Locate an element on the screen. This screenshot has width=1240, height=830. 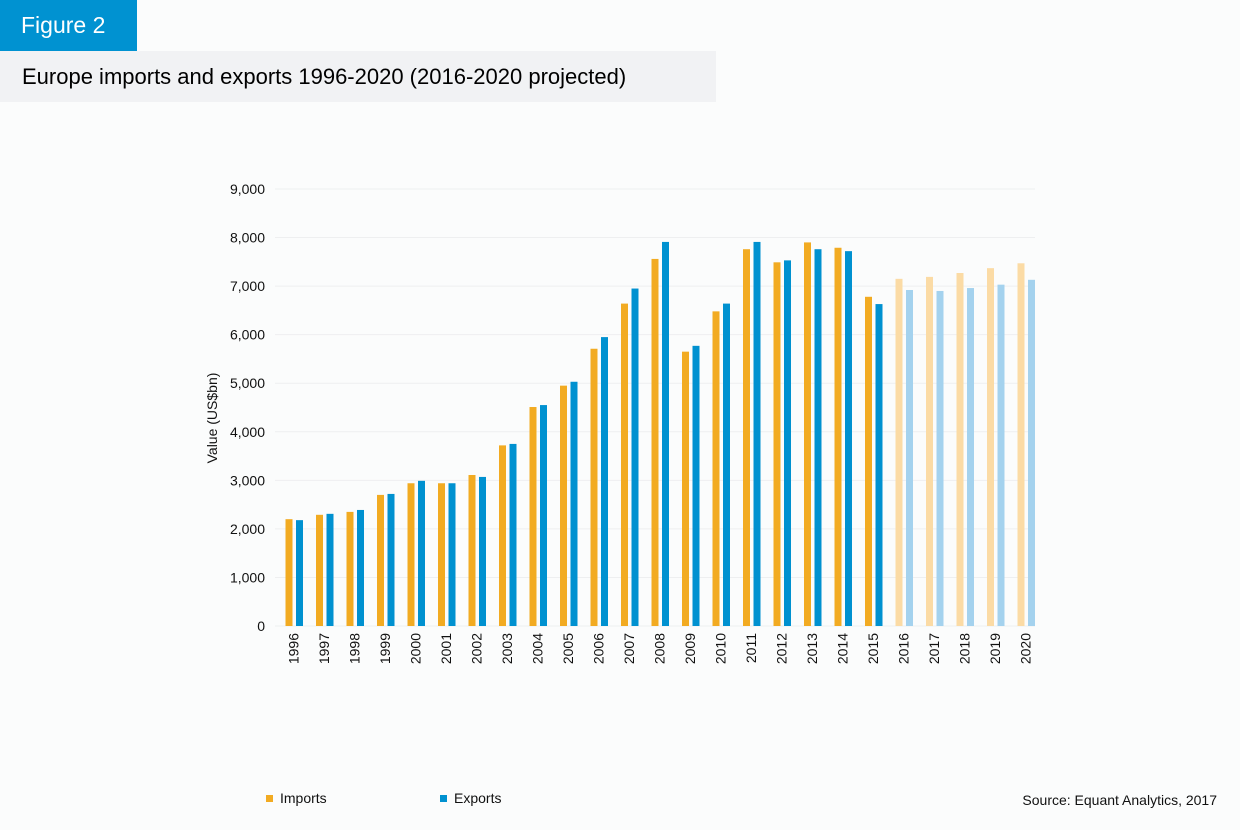
bar-imports-2009 is located at coordinates (685, 488).